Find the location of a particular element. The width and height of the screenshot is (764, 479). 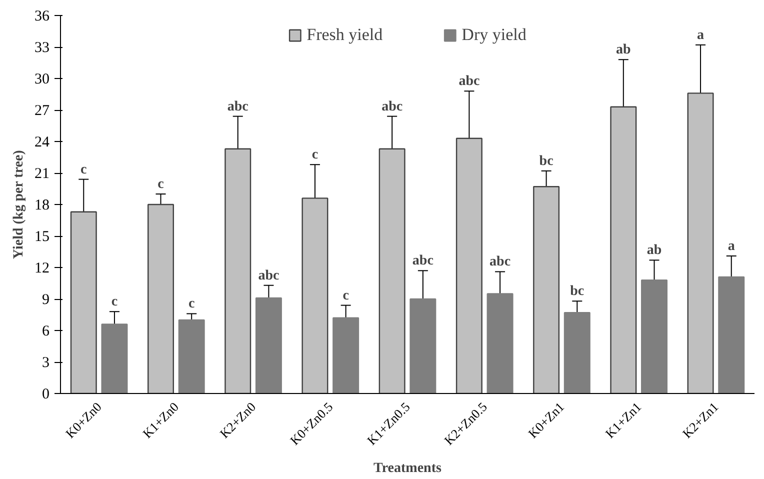

y-tick-label: 30 is located at coordinates (42, 80).